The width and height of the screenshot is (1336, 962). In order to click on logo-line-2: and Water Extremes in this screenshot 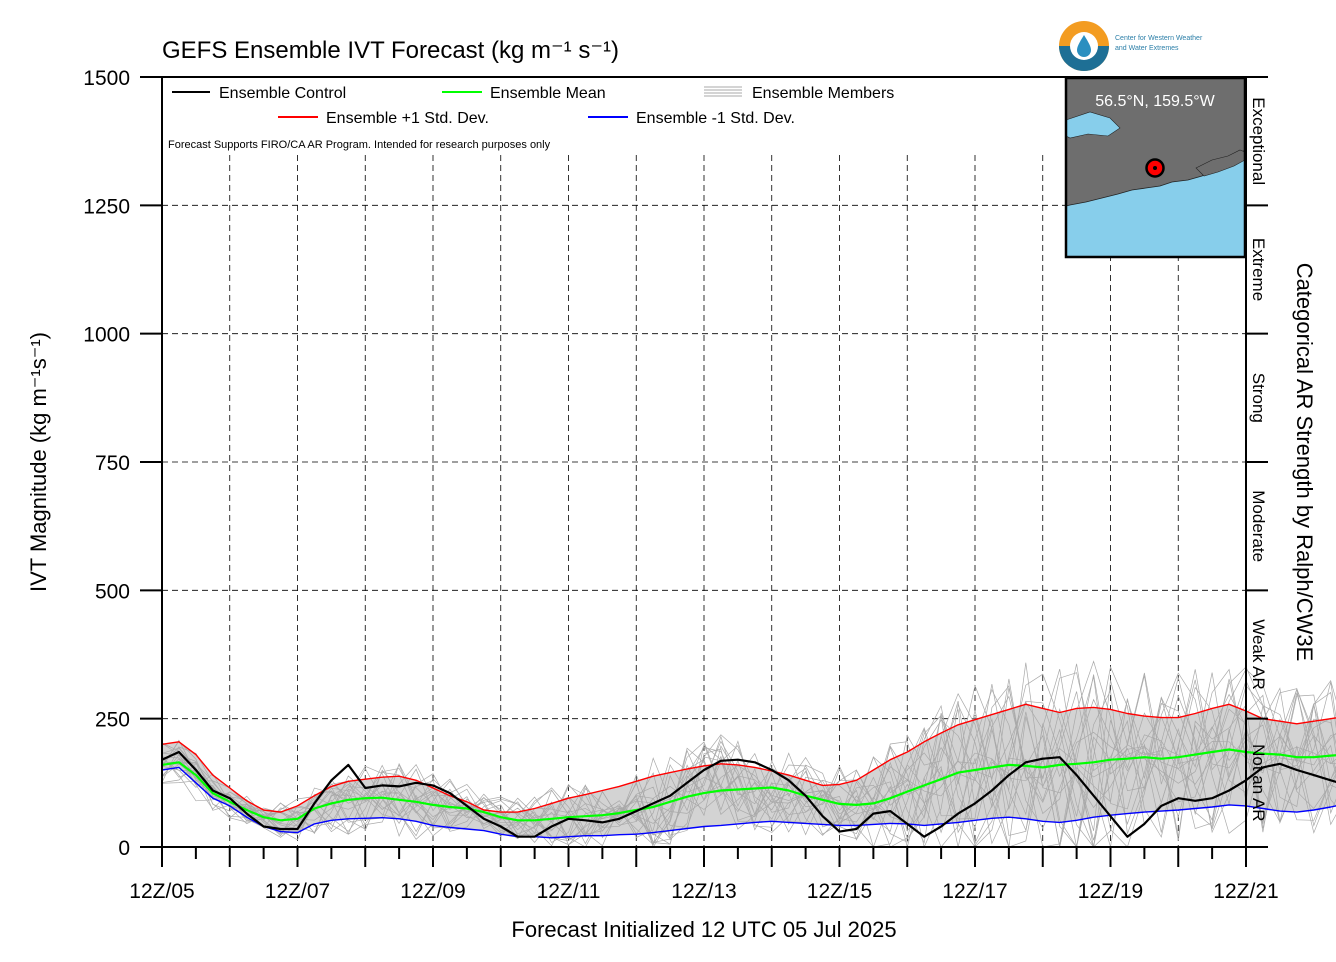, I will do `click(1147, 48)`.